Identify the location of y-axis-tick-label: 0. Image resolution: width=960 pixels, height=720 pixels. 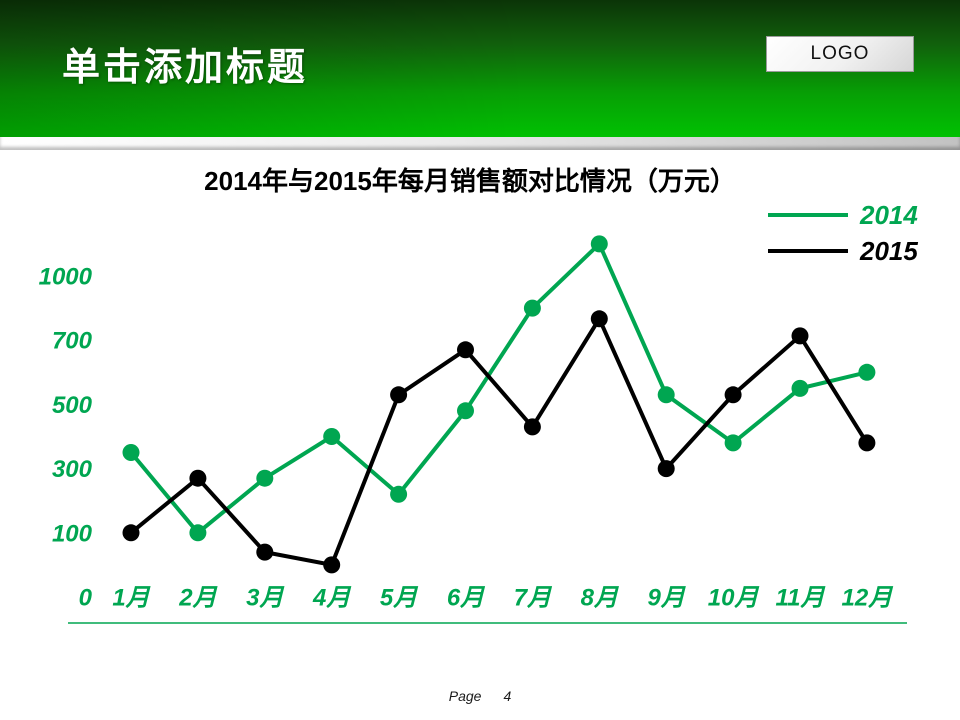
(86, 598).